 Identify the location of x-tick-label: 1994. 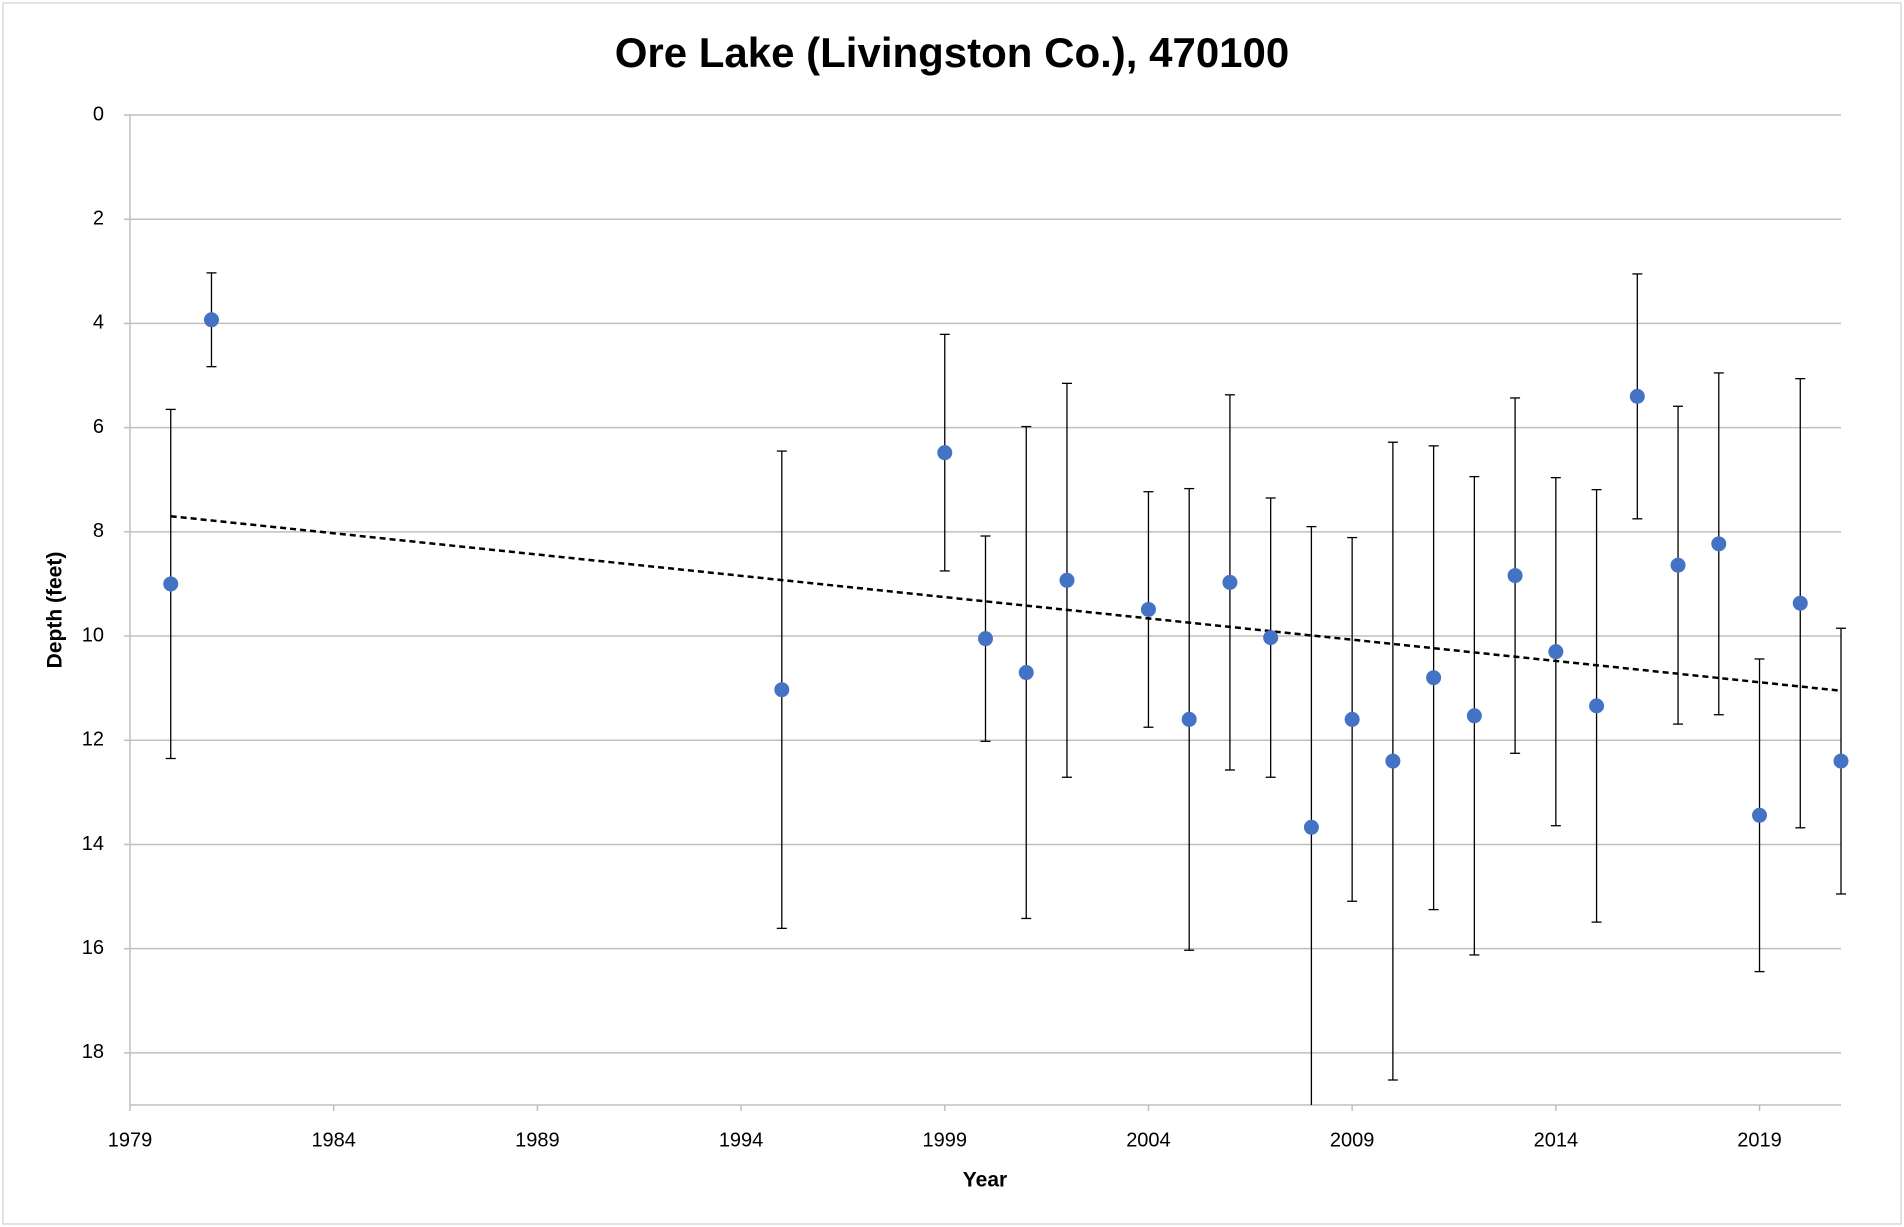
(741, 1140).